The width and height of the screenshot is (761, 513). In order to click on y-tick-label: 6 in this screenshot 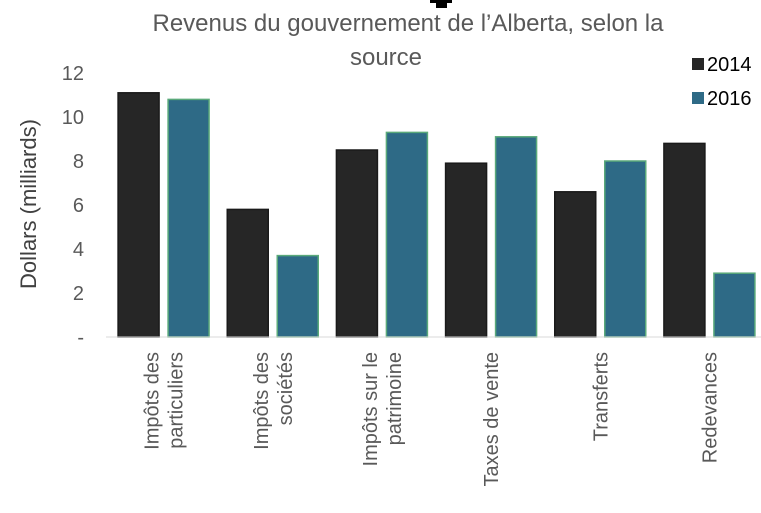, I will do `click(78, 206)`.